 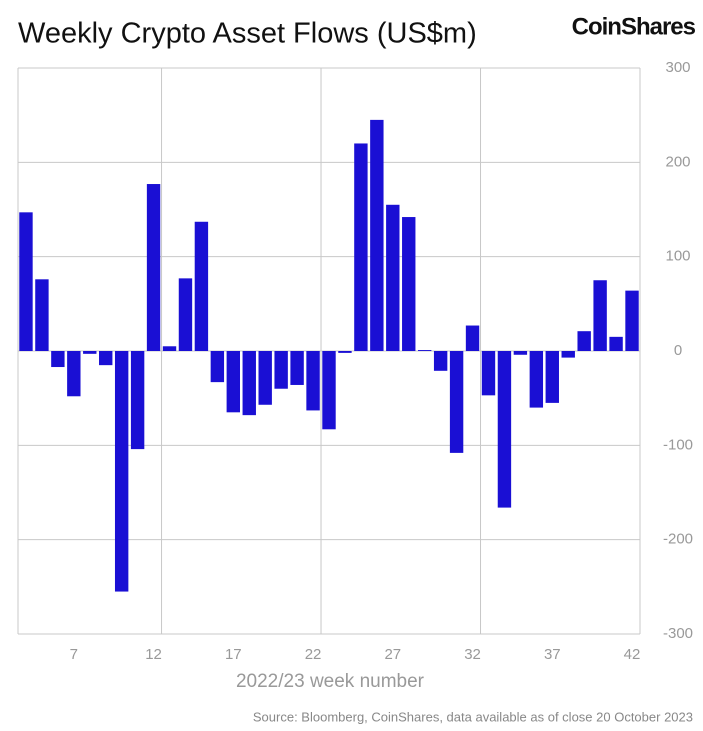 I want to click on y-tick-label: 100, so click(x=677, y=256).